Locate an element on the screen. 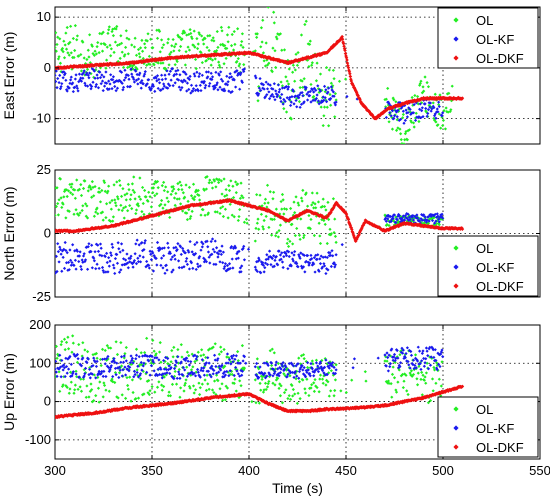  data-layer is located at coordinates (260, 377).